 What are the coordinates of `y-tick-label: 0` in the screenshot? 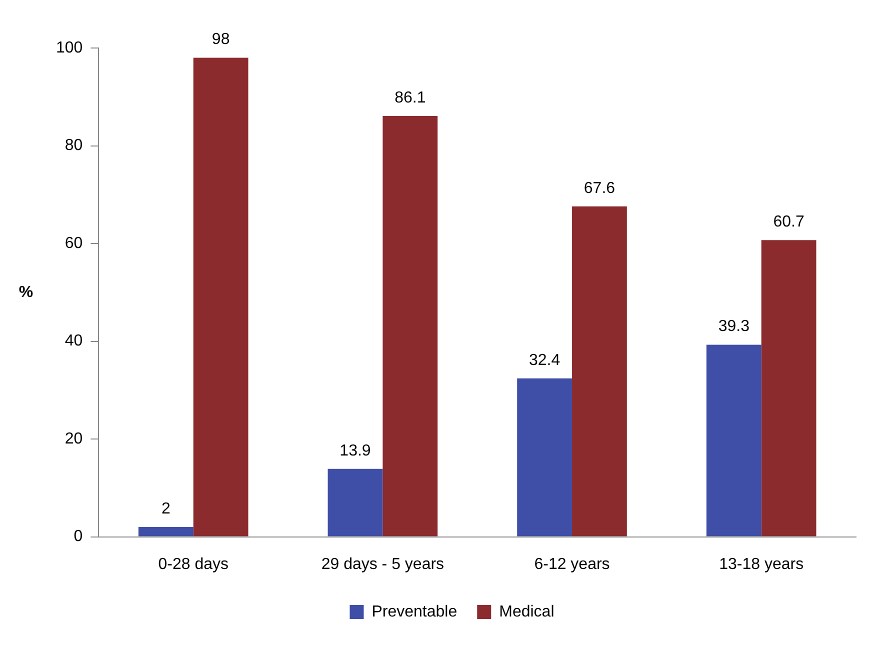 It's located at (78, 537).